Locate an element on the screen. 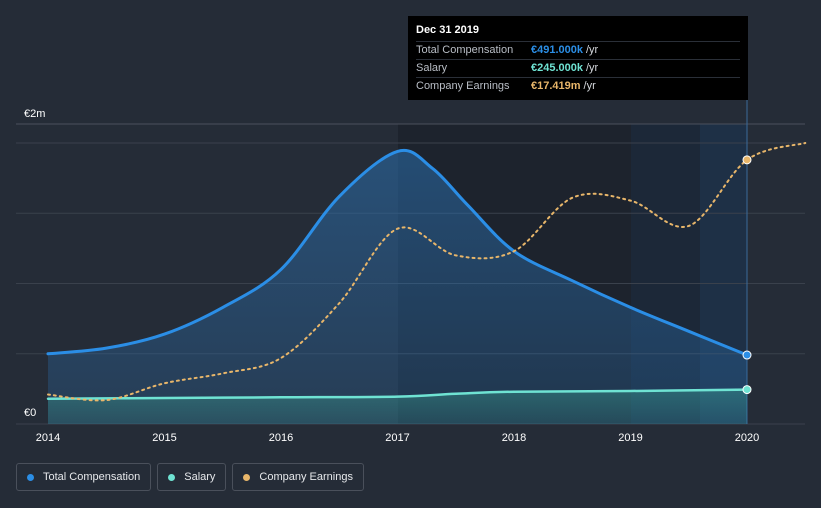  series-line is located at coordinates (397, 394).